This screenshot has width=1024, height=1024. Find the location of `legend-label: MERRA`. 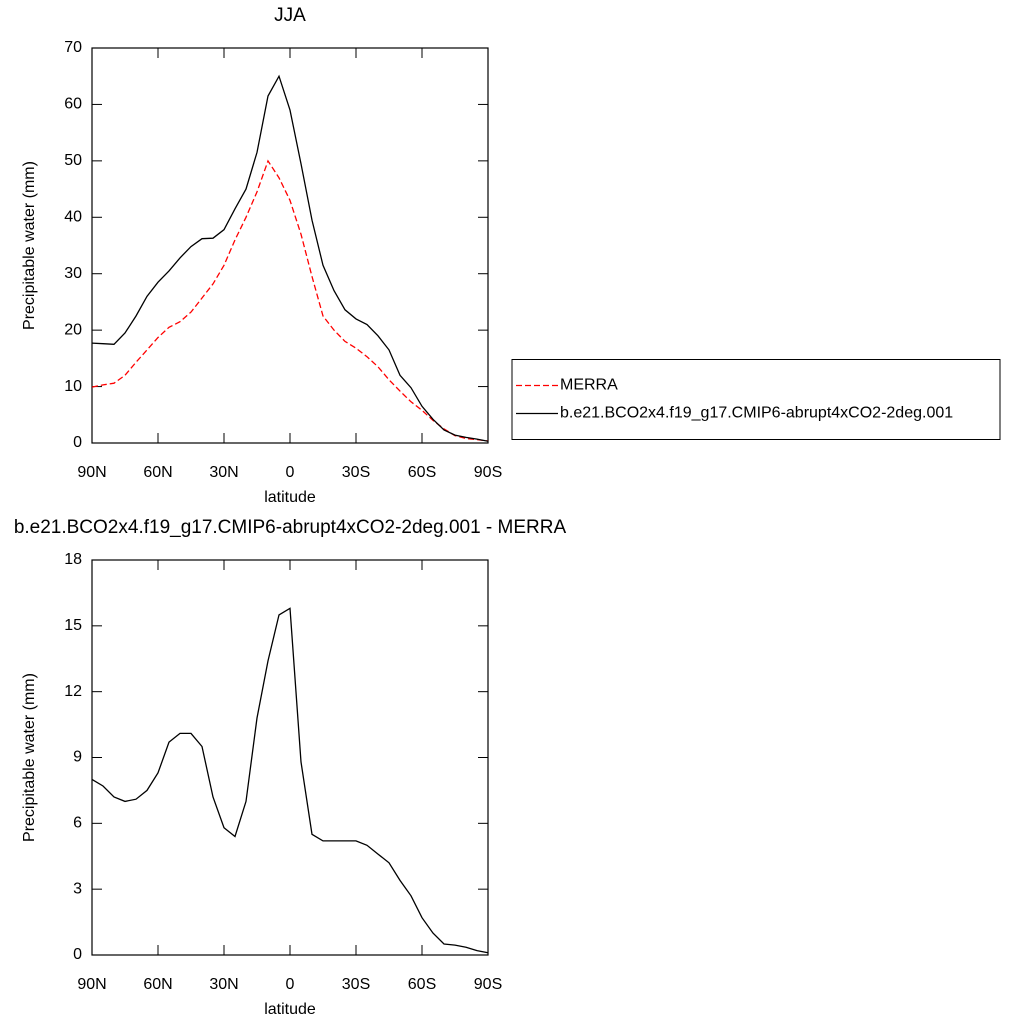

legend-label: MERRA is located at coordinates (589, 385).